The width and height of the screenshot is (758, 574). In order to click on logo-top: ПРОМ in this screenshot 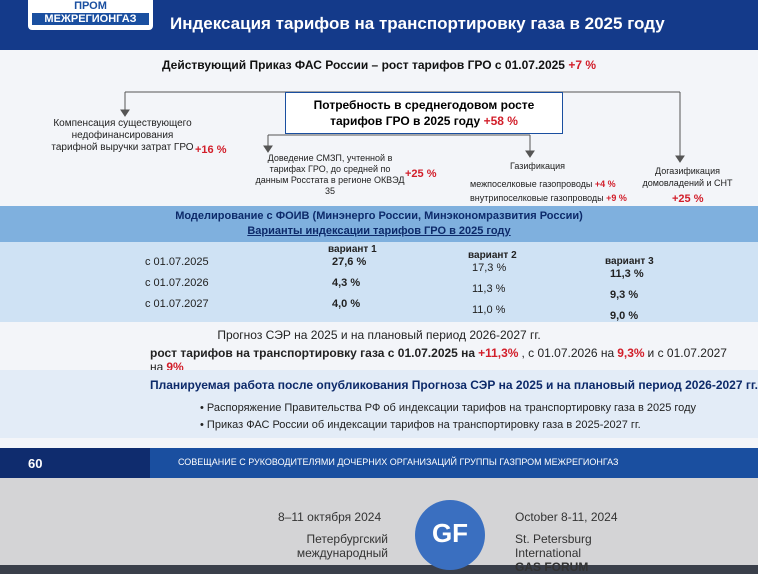, I will do `click(90, 6)`.